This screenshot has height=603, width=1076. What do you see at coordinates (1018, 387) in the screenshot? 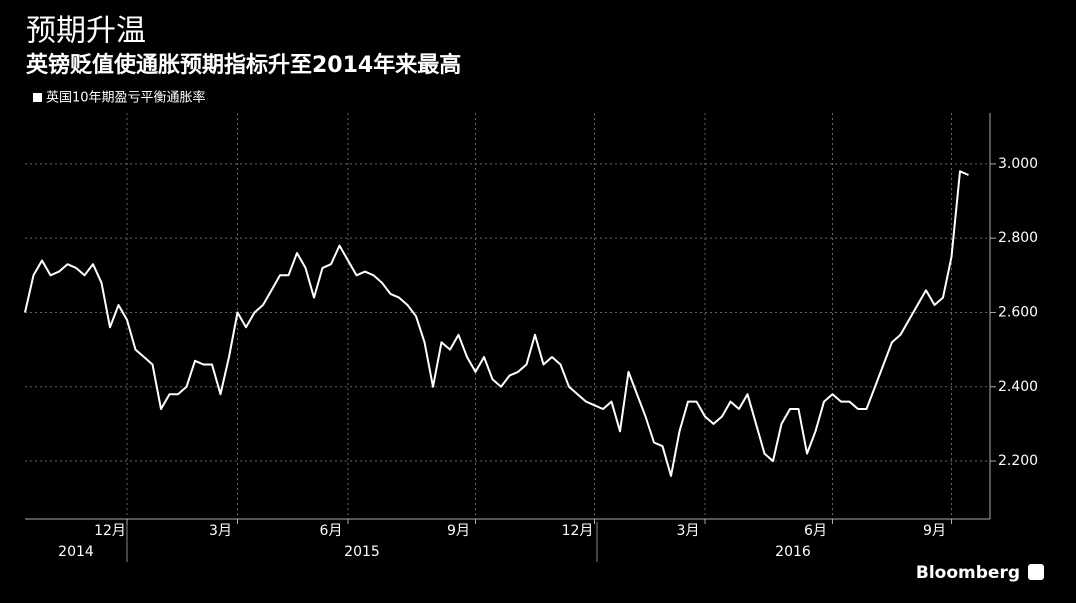
I see `y-tick-label: 2.400` at bounding box center [1018, 387].